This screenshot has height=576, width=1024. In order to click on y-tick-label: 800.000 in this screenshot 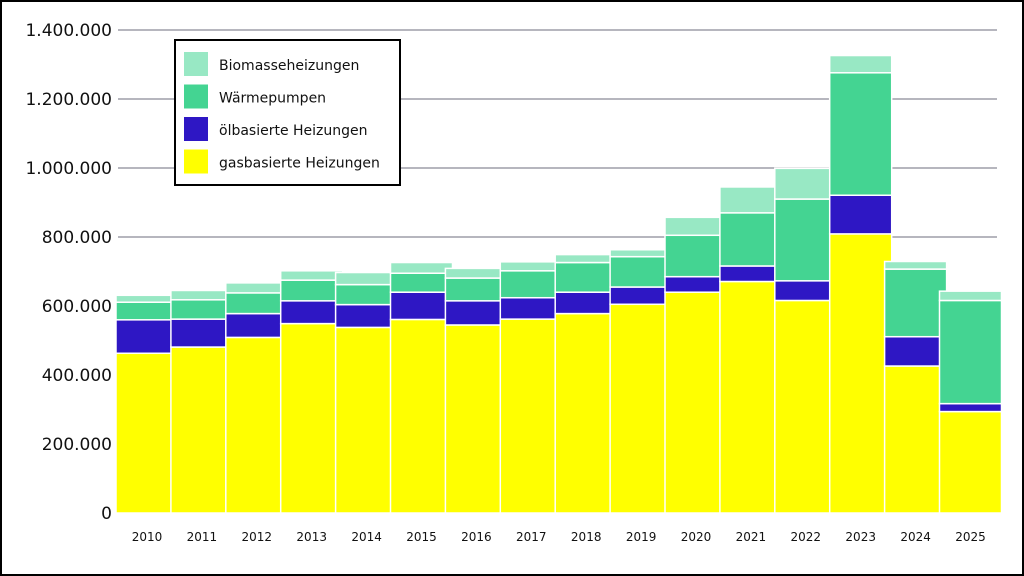, I will do `click(77, 238)`.